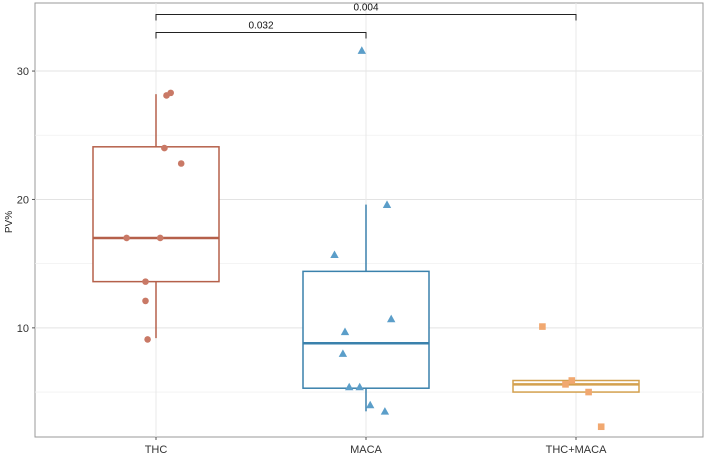 This screenshot has width=708, height=459. Describe the element at coordinates (23, 329) in the screenshot. I see `y-tick-label: 10` at that location.